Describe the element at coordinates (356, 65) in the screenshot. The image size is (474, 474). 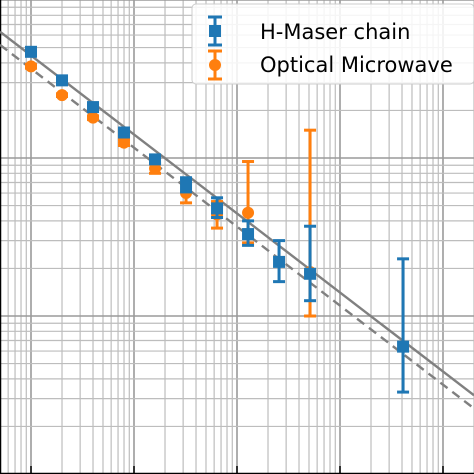
I see `legend-label-optical: Optical Microwave` at that location.